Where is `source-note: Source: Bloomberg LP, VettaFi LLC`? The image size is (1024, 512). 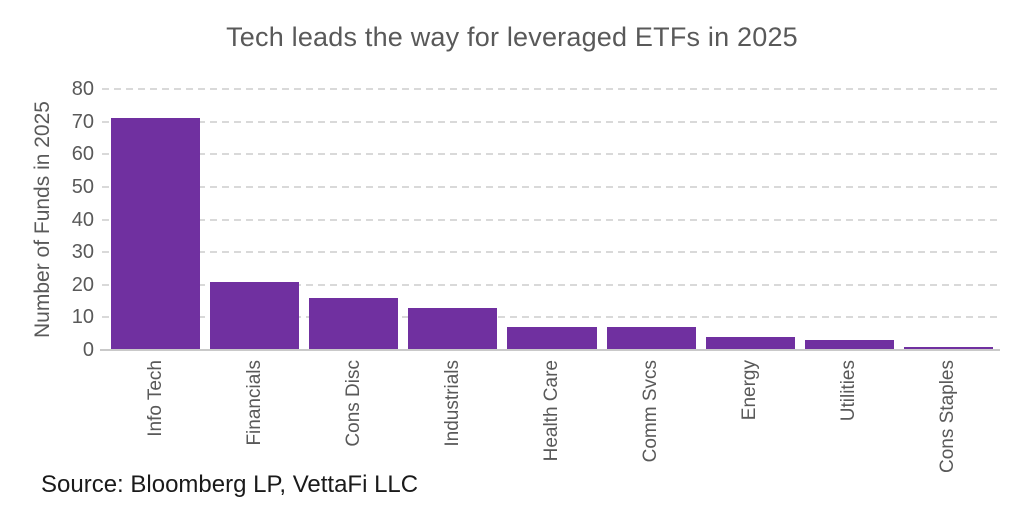 source-note: Source: Bloomberg LP, VettaFi LLC is located at coordinates (230, 484).